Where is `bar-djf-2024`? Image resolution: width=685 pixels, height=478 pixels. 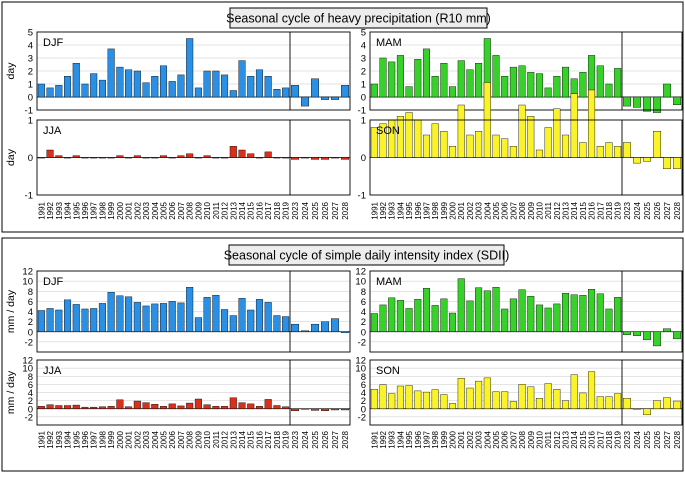
bar-djf-2024 is located at coordinates (305, 331).